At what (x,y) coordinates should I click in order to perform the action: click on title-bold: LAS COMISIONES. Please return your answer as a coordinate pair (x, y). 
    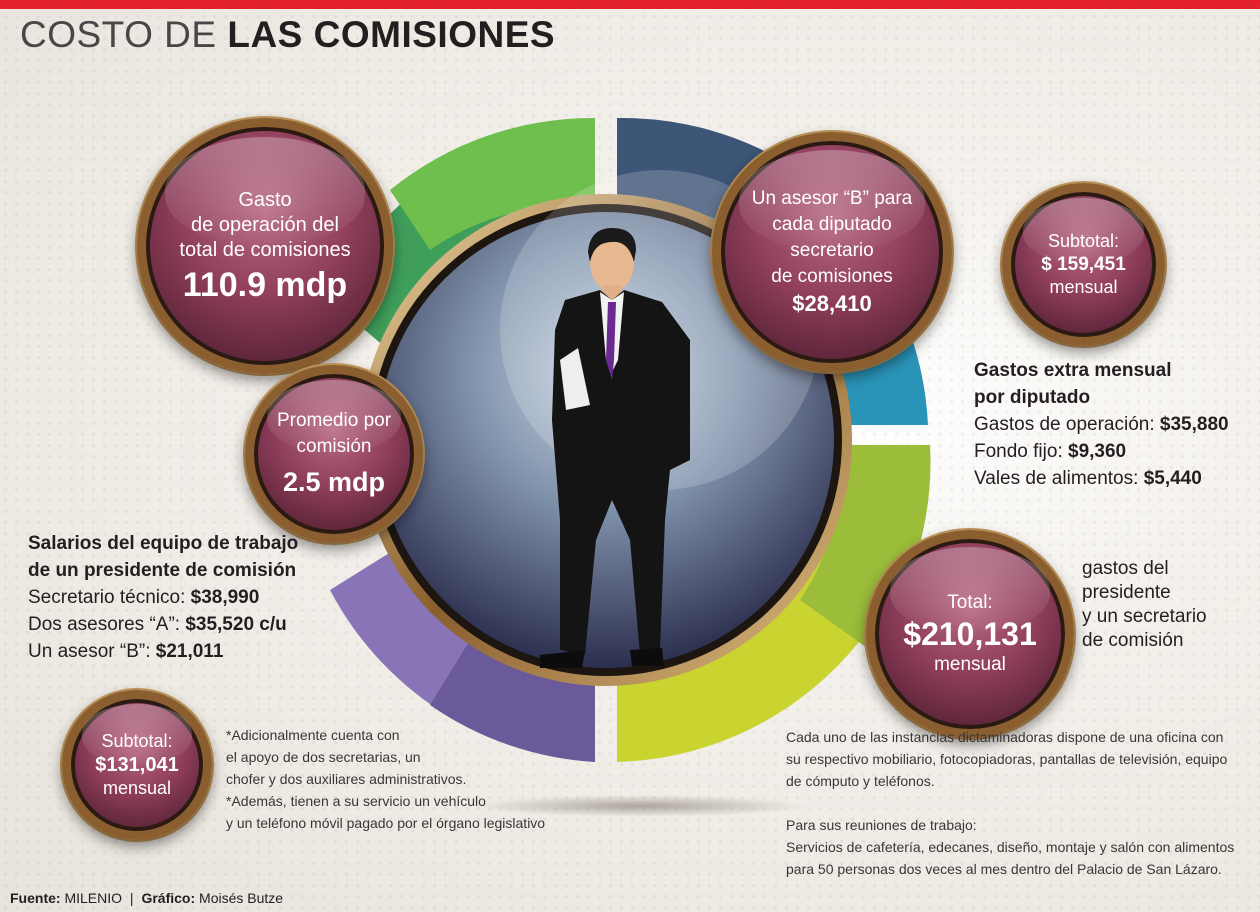
    Looking at the image, I should click on (391, 34).